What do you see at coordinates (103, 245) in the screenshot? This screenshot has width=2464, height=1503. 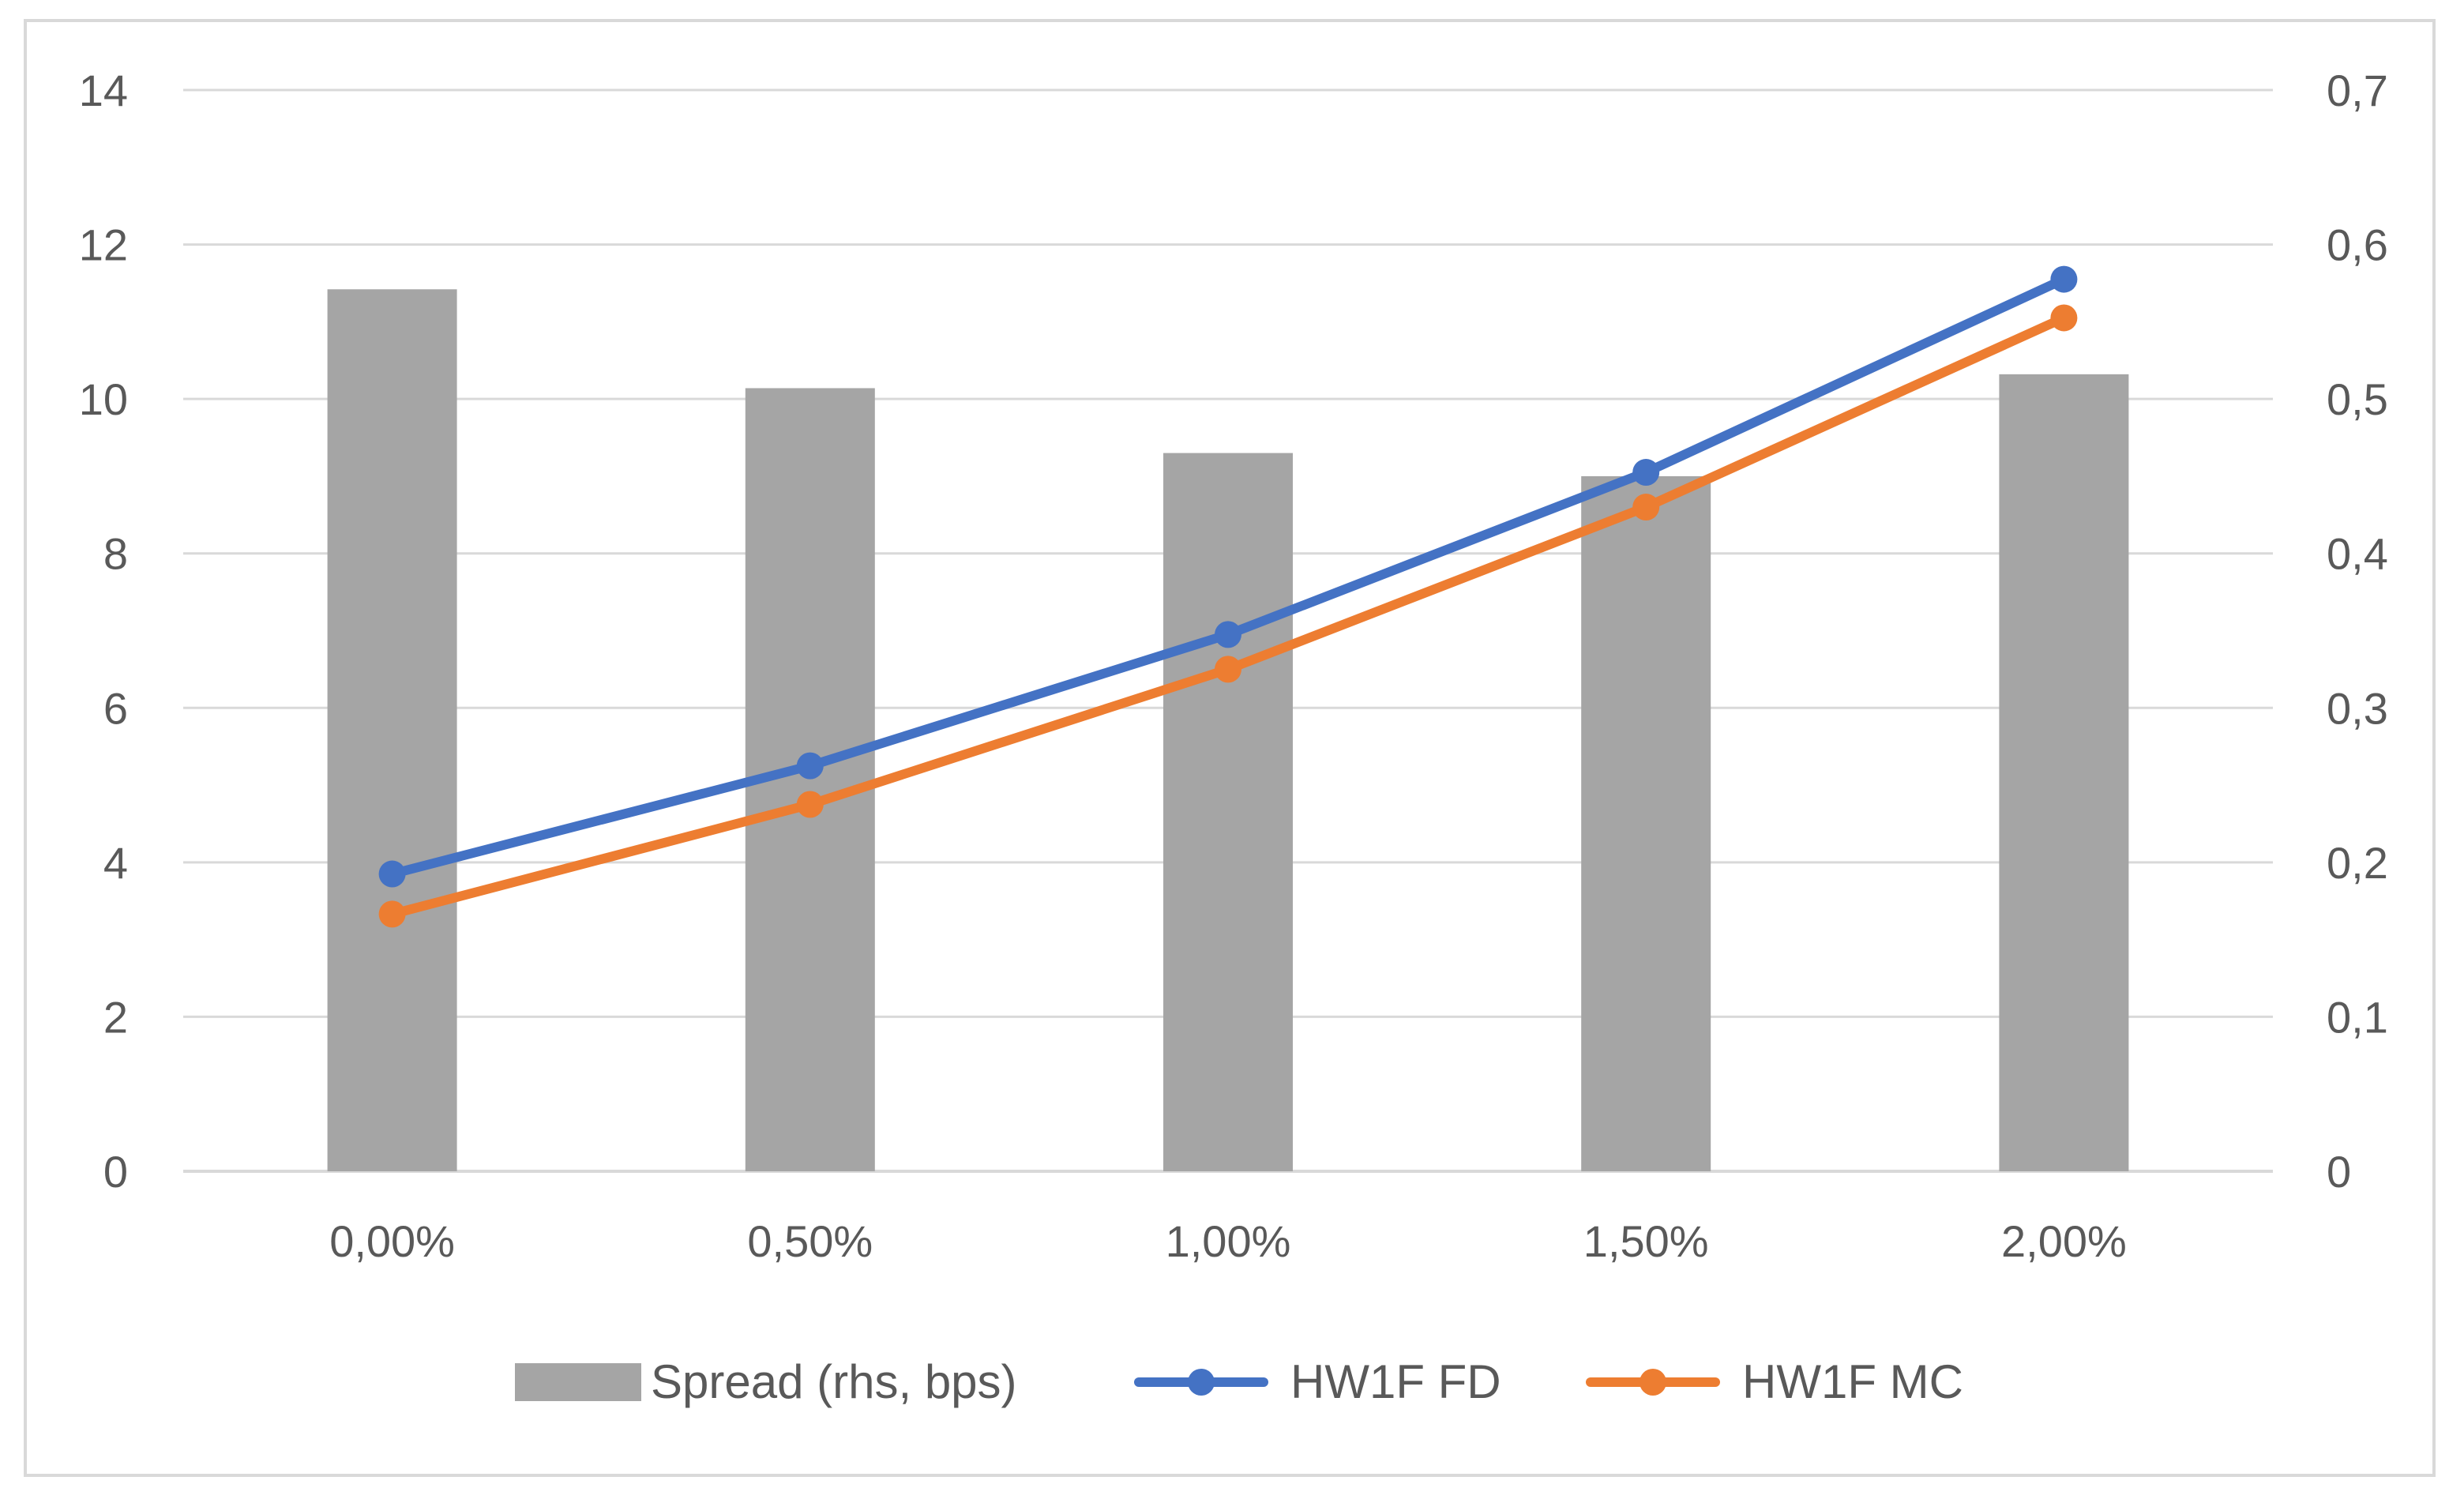 I see `left-axis-tick-label: 12` at bounding box center [103, 245].